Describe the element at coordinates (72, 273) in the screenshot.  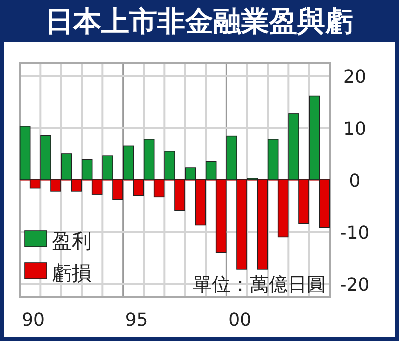
I see `legend-label: 虧損` at that location.